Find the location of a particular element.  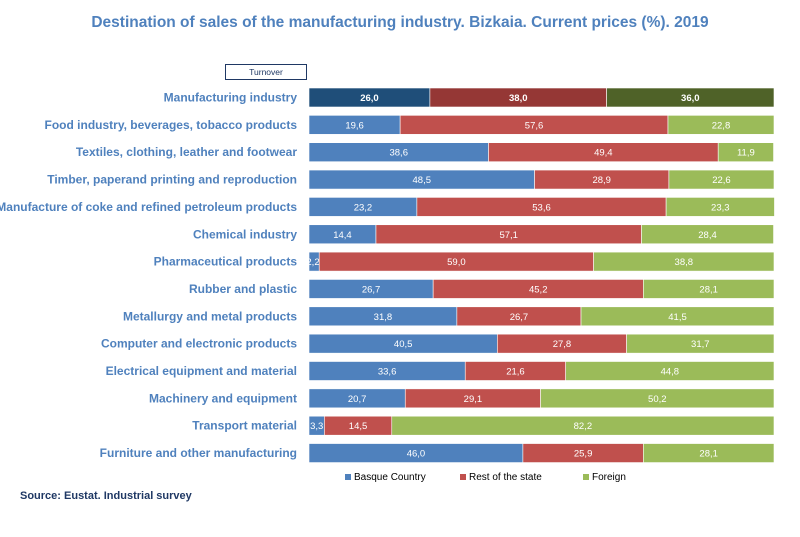

value-label-basque-country-chemical-industry: 14,4 is located at coordinates (342, 235).